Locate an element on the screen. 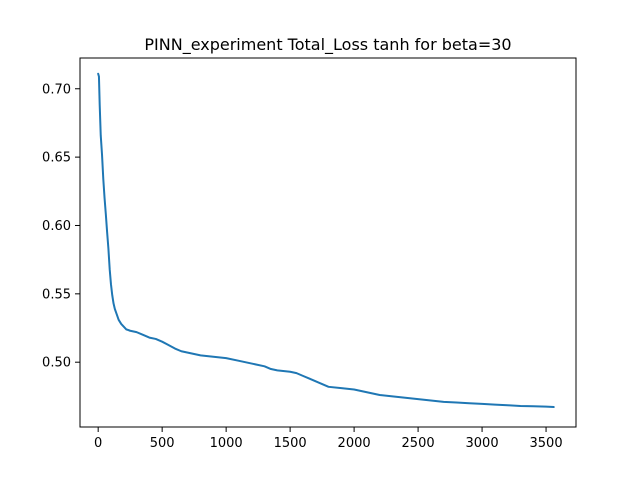 This screenshot has width=640, height=480. x-tick-label: 0 is located at coordinates (98, 443).